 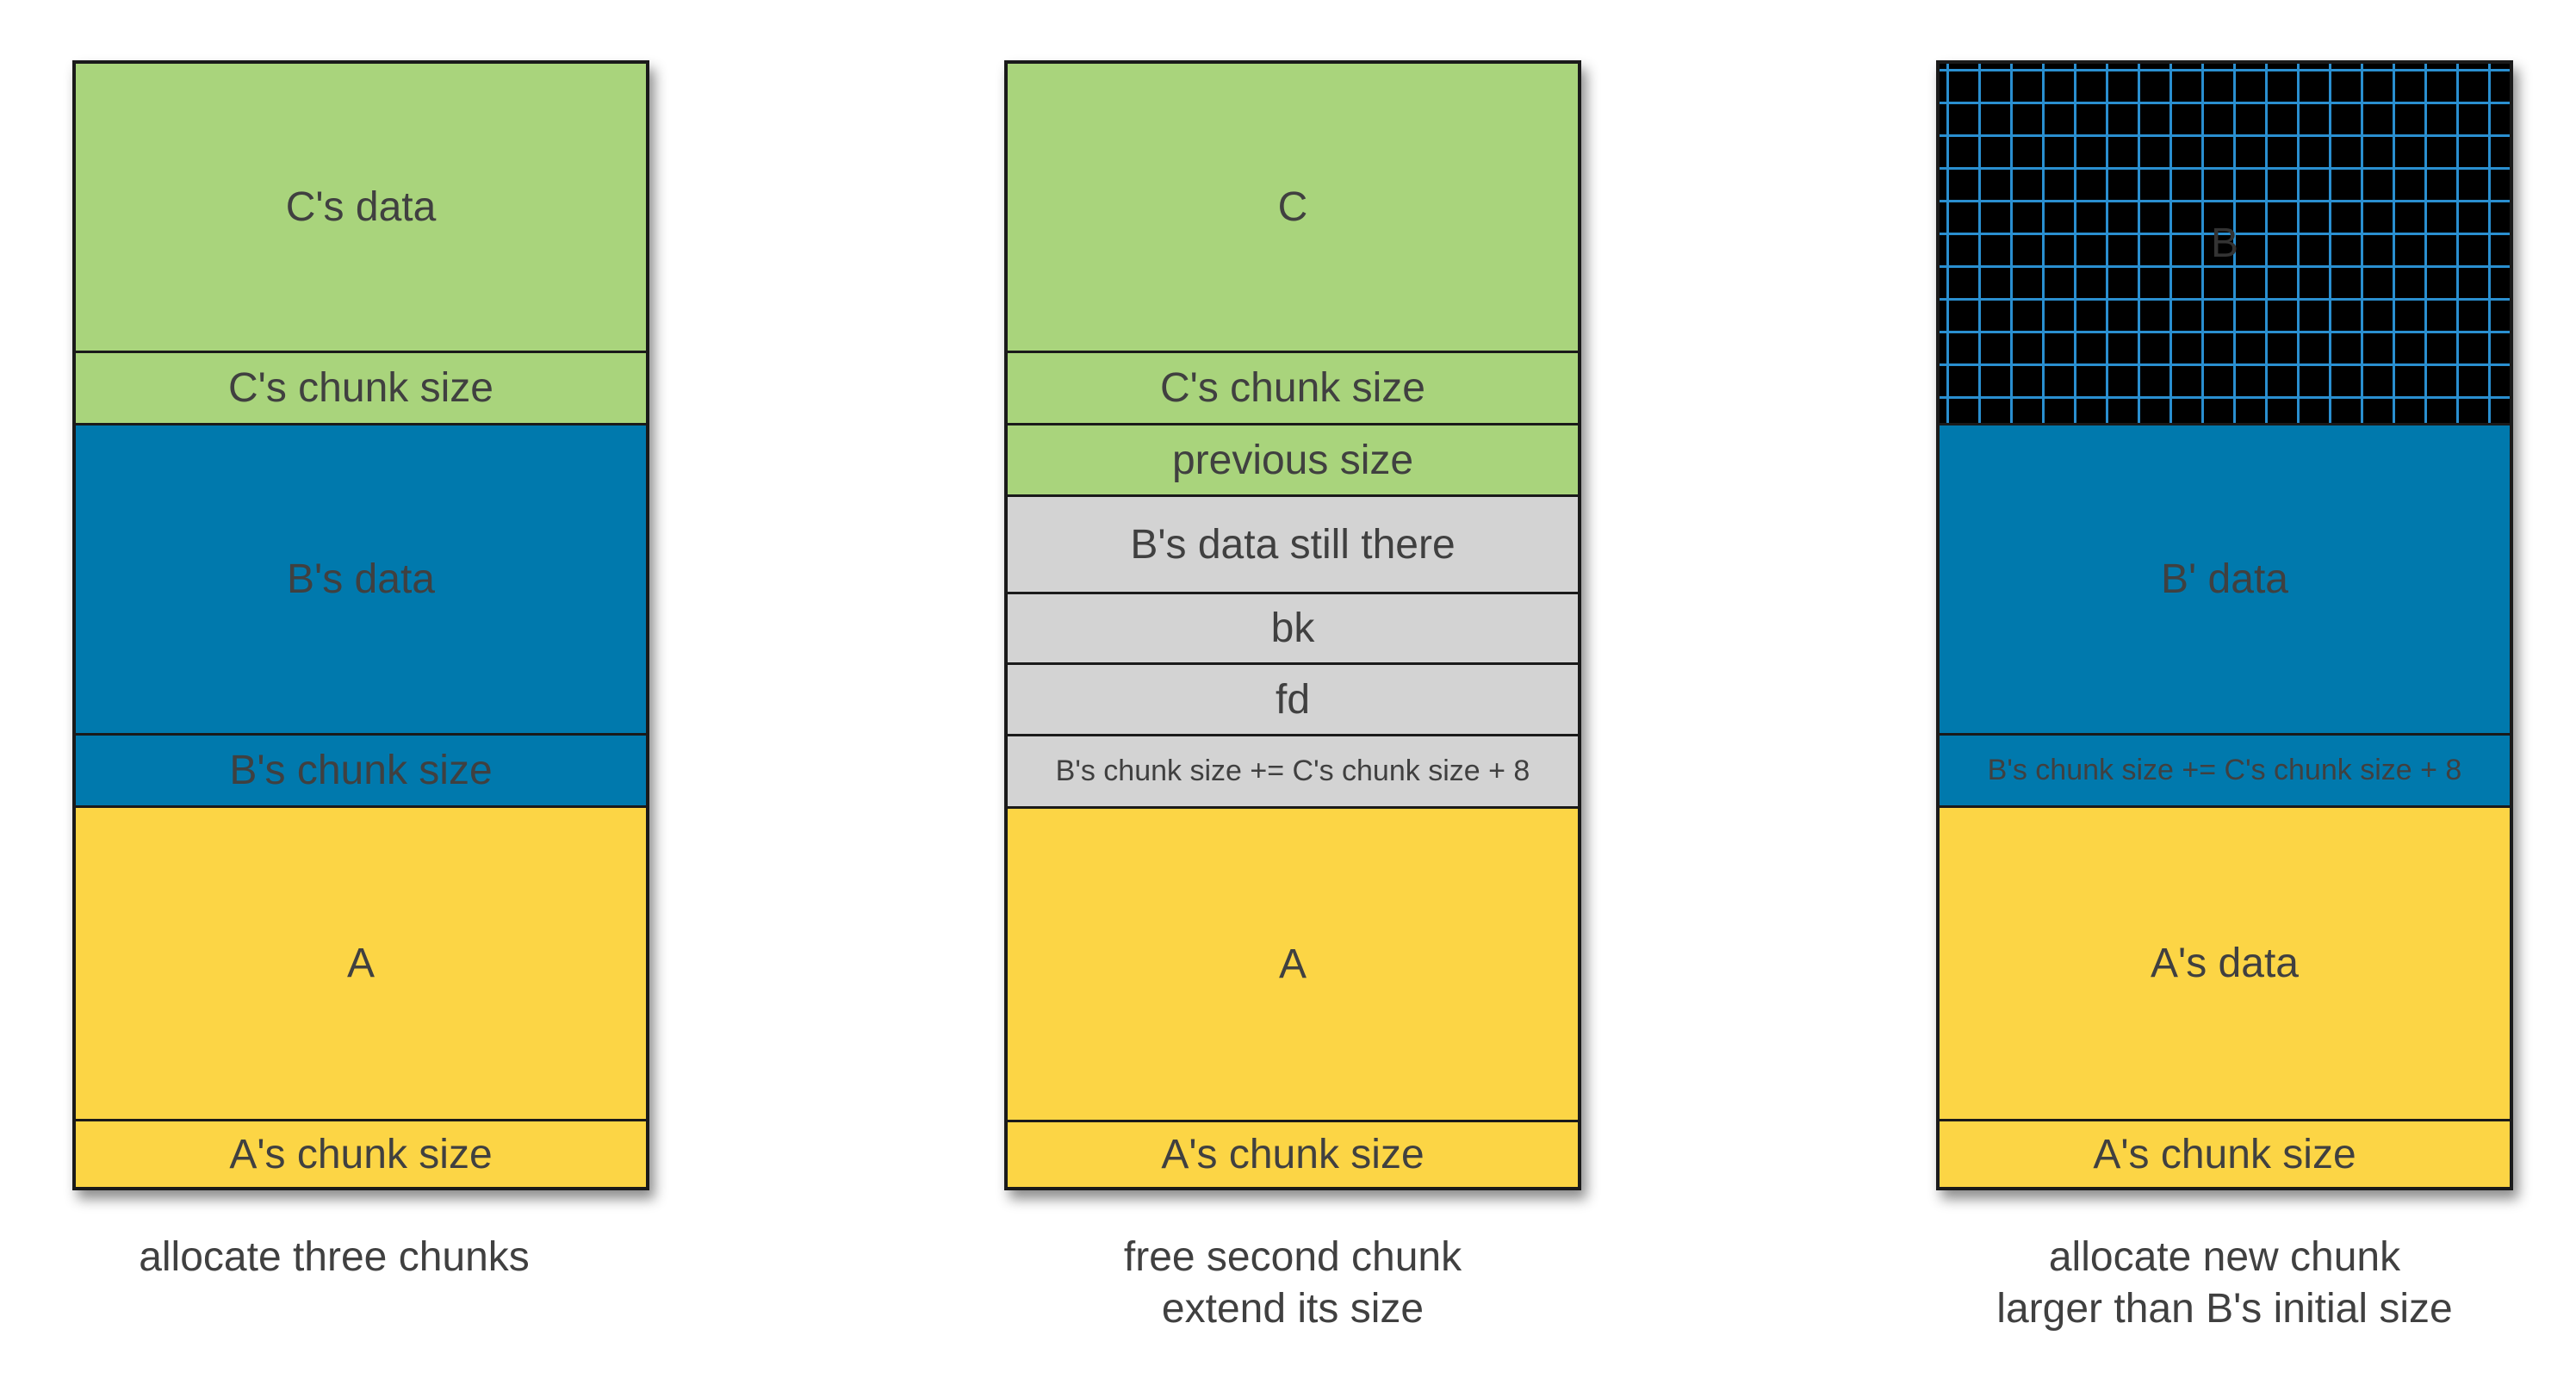 What do you see at coordinates (361, 208) in the screenshot?
I see `c-data-block: C's data` at bounding box center [361, 208].